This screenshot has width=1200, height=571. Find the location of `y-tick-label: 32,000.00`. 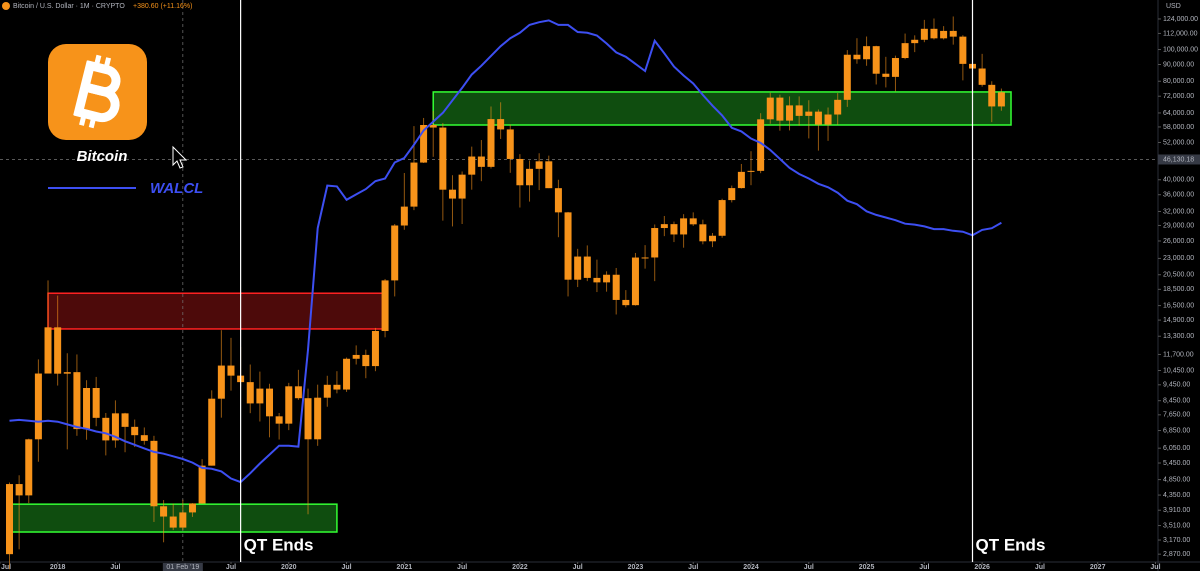

y-tick-label: 32,000.00 is located at coordinates (1178, 211).